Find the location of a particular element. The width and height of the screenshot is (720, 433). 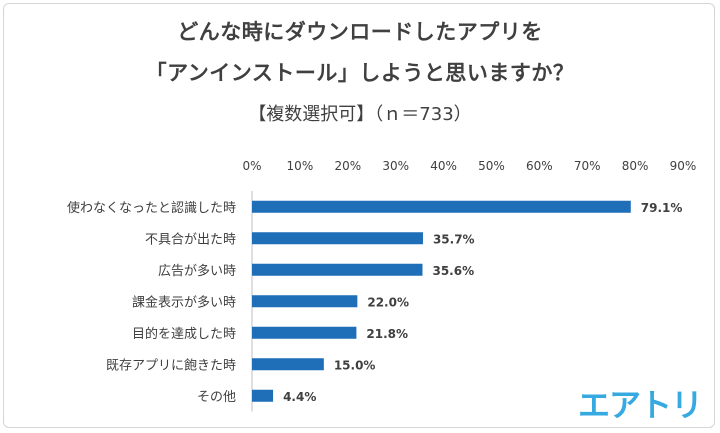

chart-title-line2: 「アンインストール」しようと思いますか？ is located at coordinates (360, 73).